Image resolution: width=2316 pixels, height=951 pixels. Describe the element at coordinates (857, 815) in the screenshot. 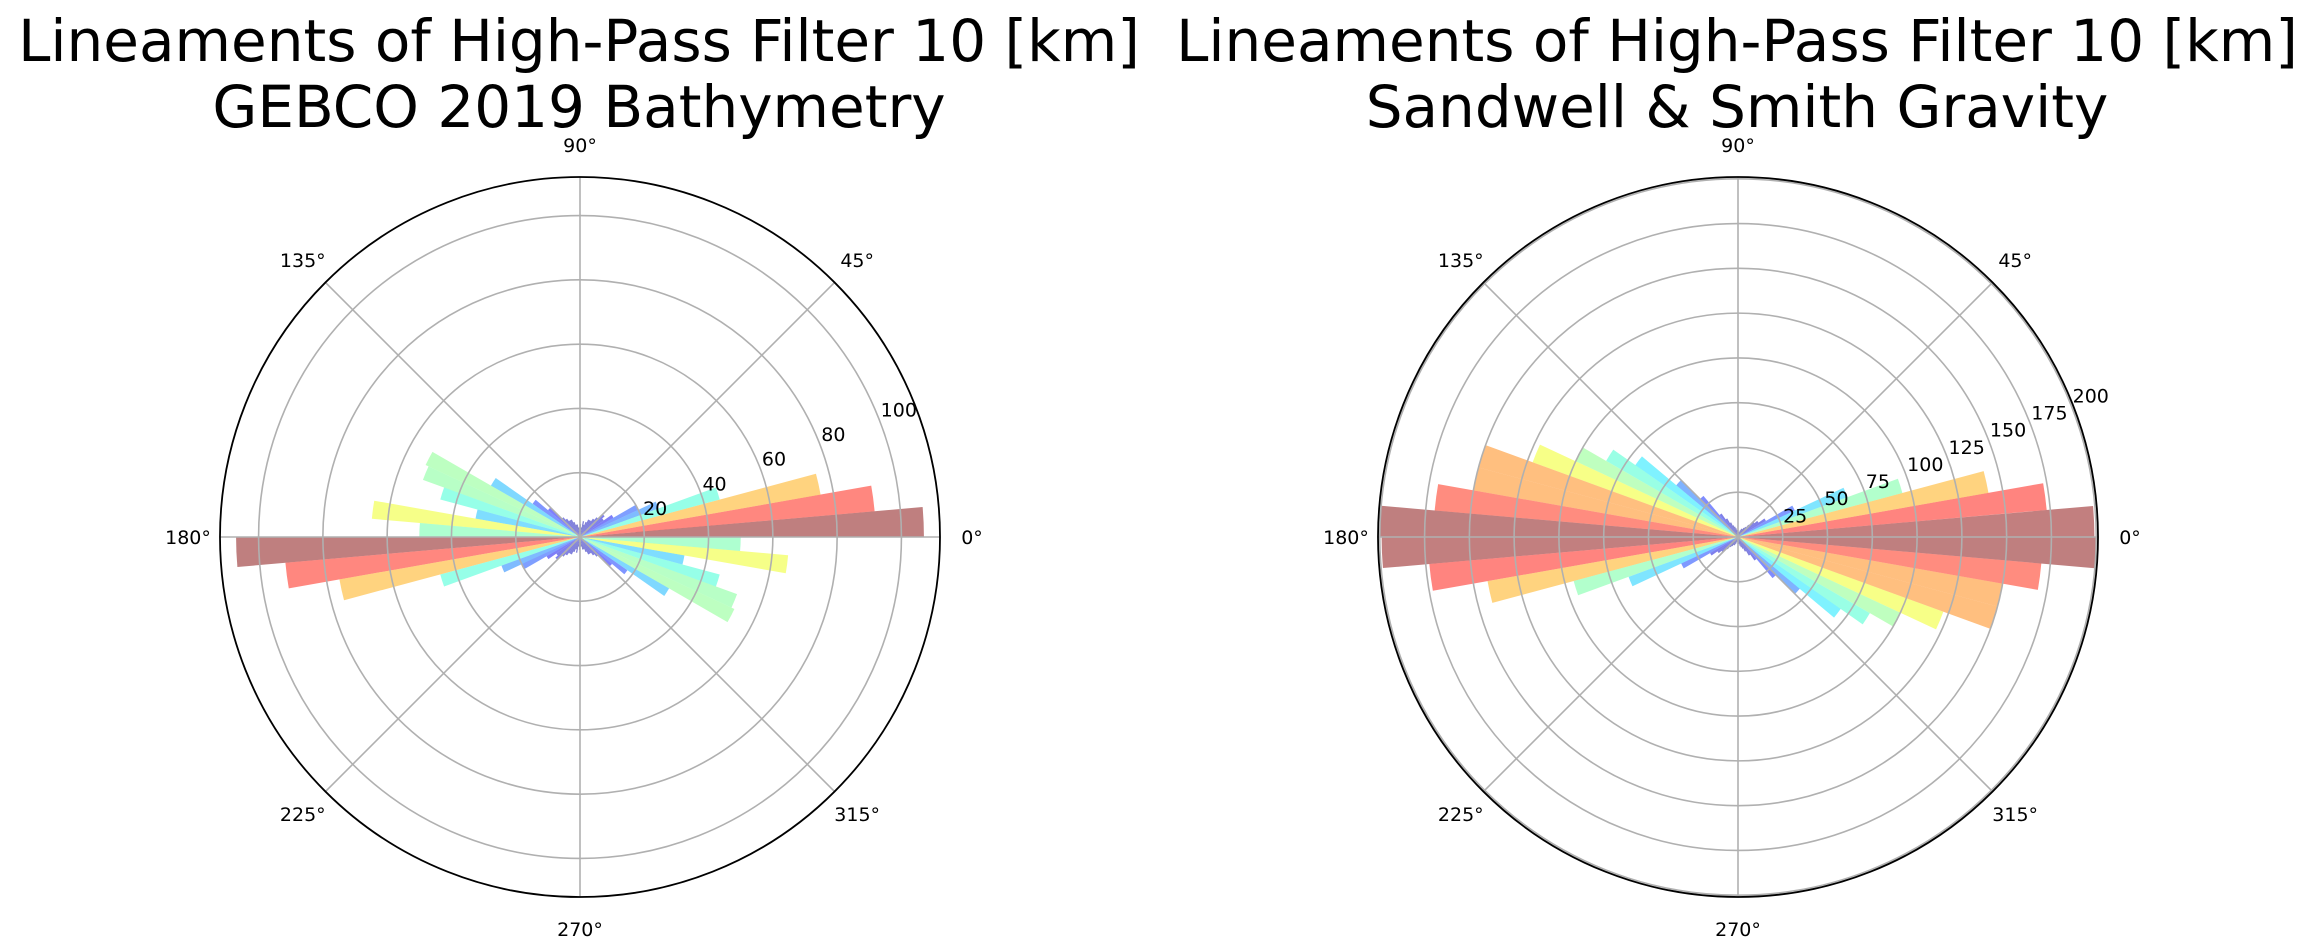

I see `theta-tick-label: 315°` at that location.